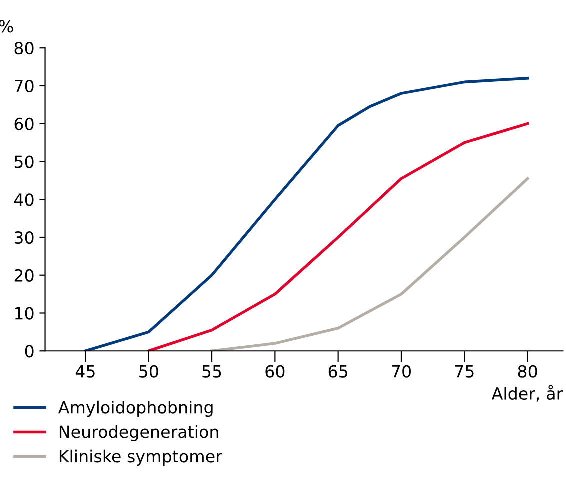 This screenshot has width=566, height=481. I want to click on y-tick-label: 10, so click(24, 313).